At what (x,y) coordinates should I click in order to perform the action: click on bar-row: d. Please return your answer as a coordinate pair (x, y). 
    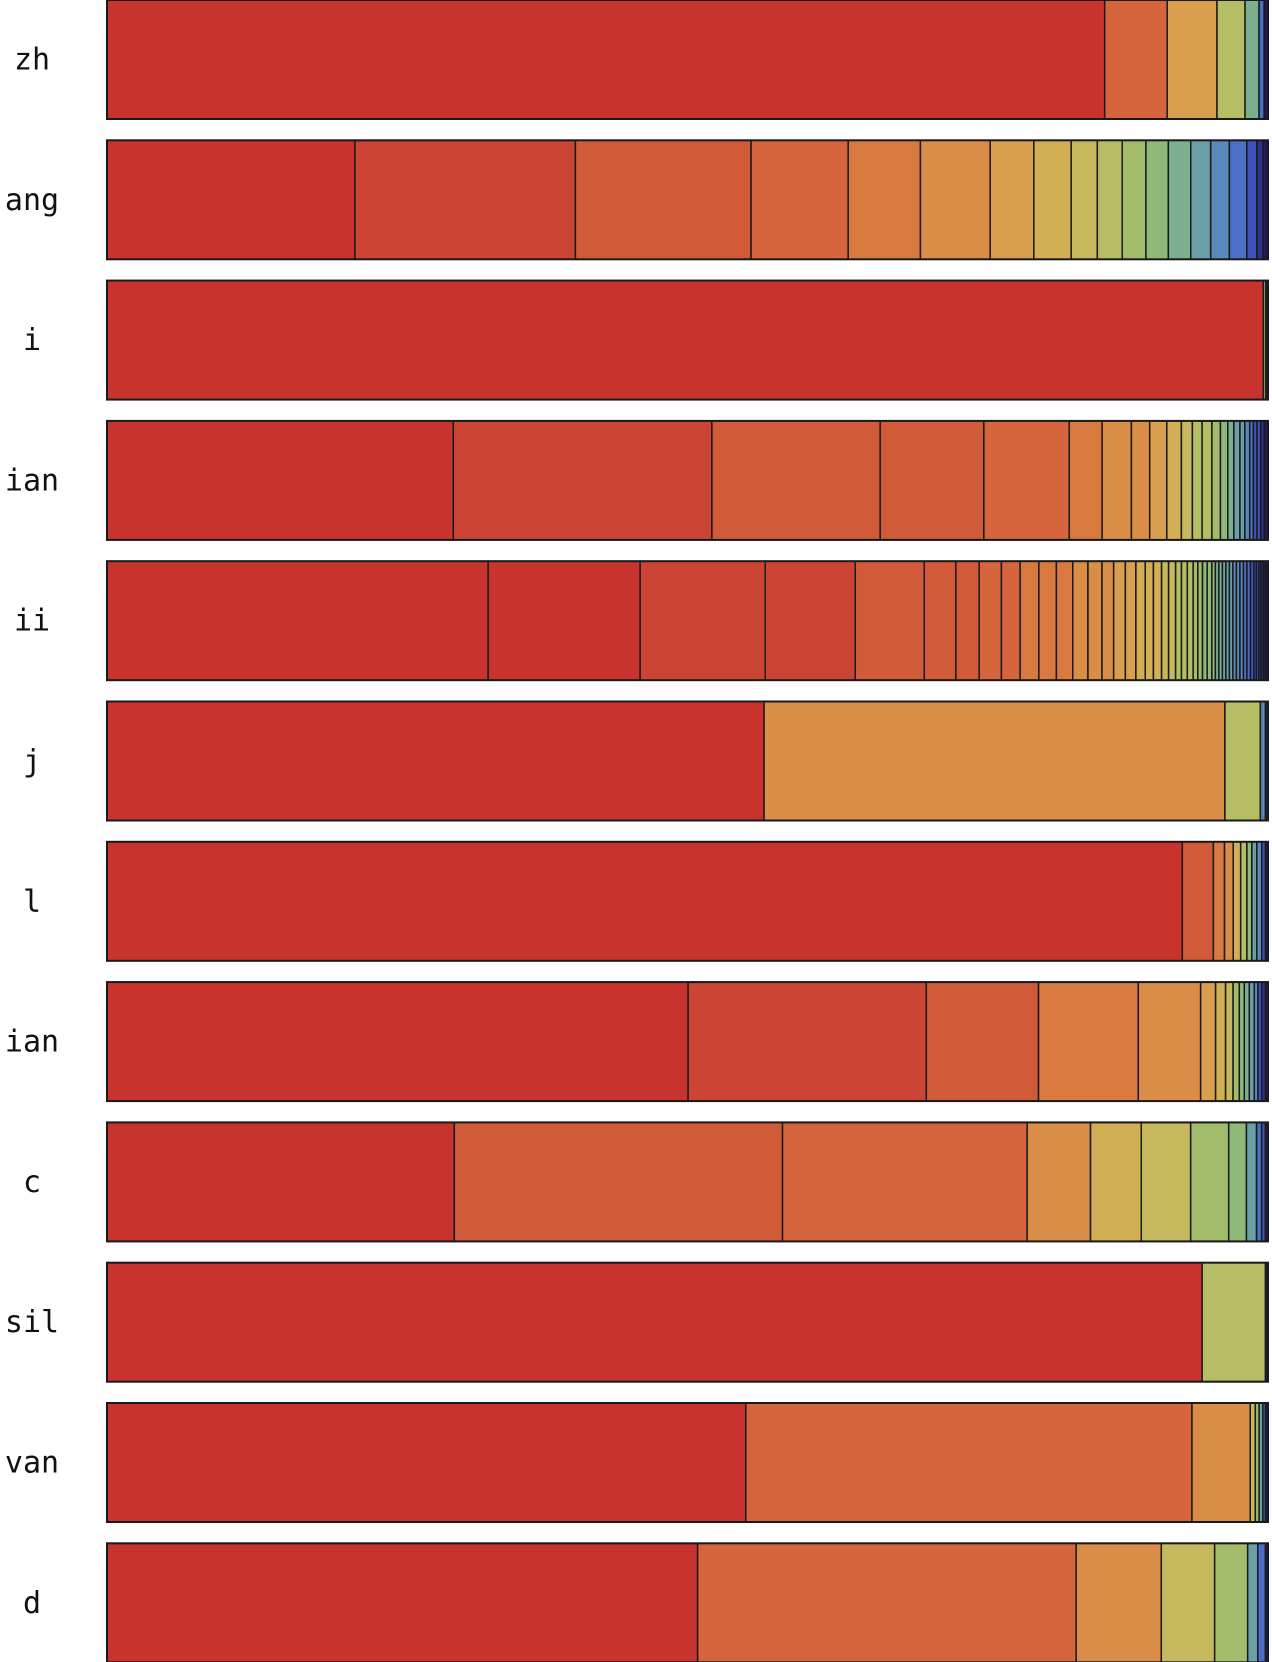
    Looking at the image, I should click on (646, 1602).